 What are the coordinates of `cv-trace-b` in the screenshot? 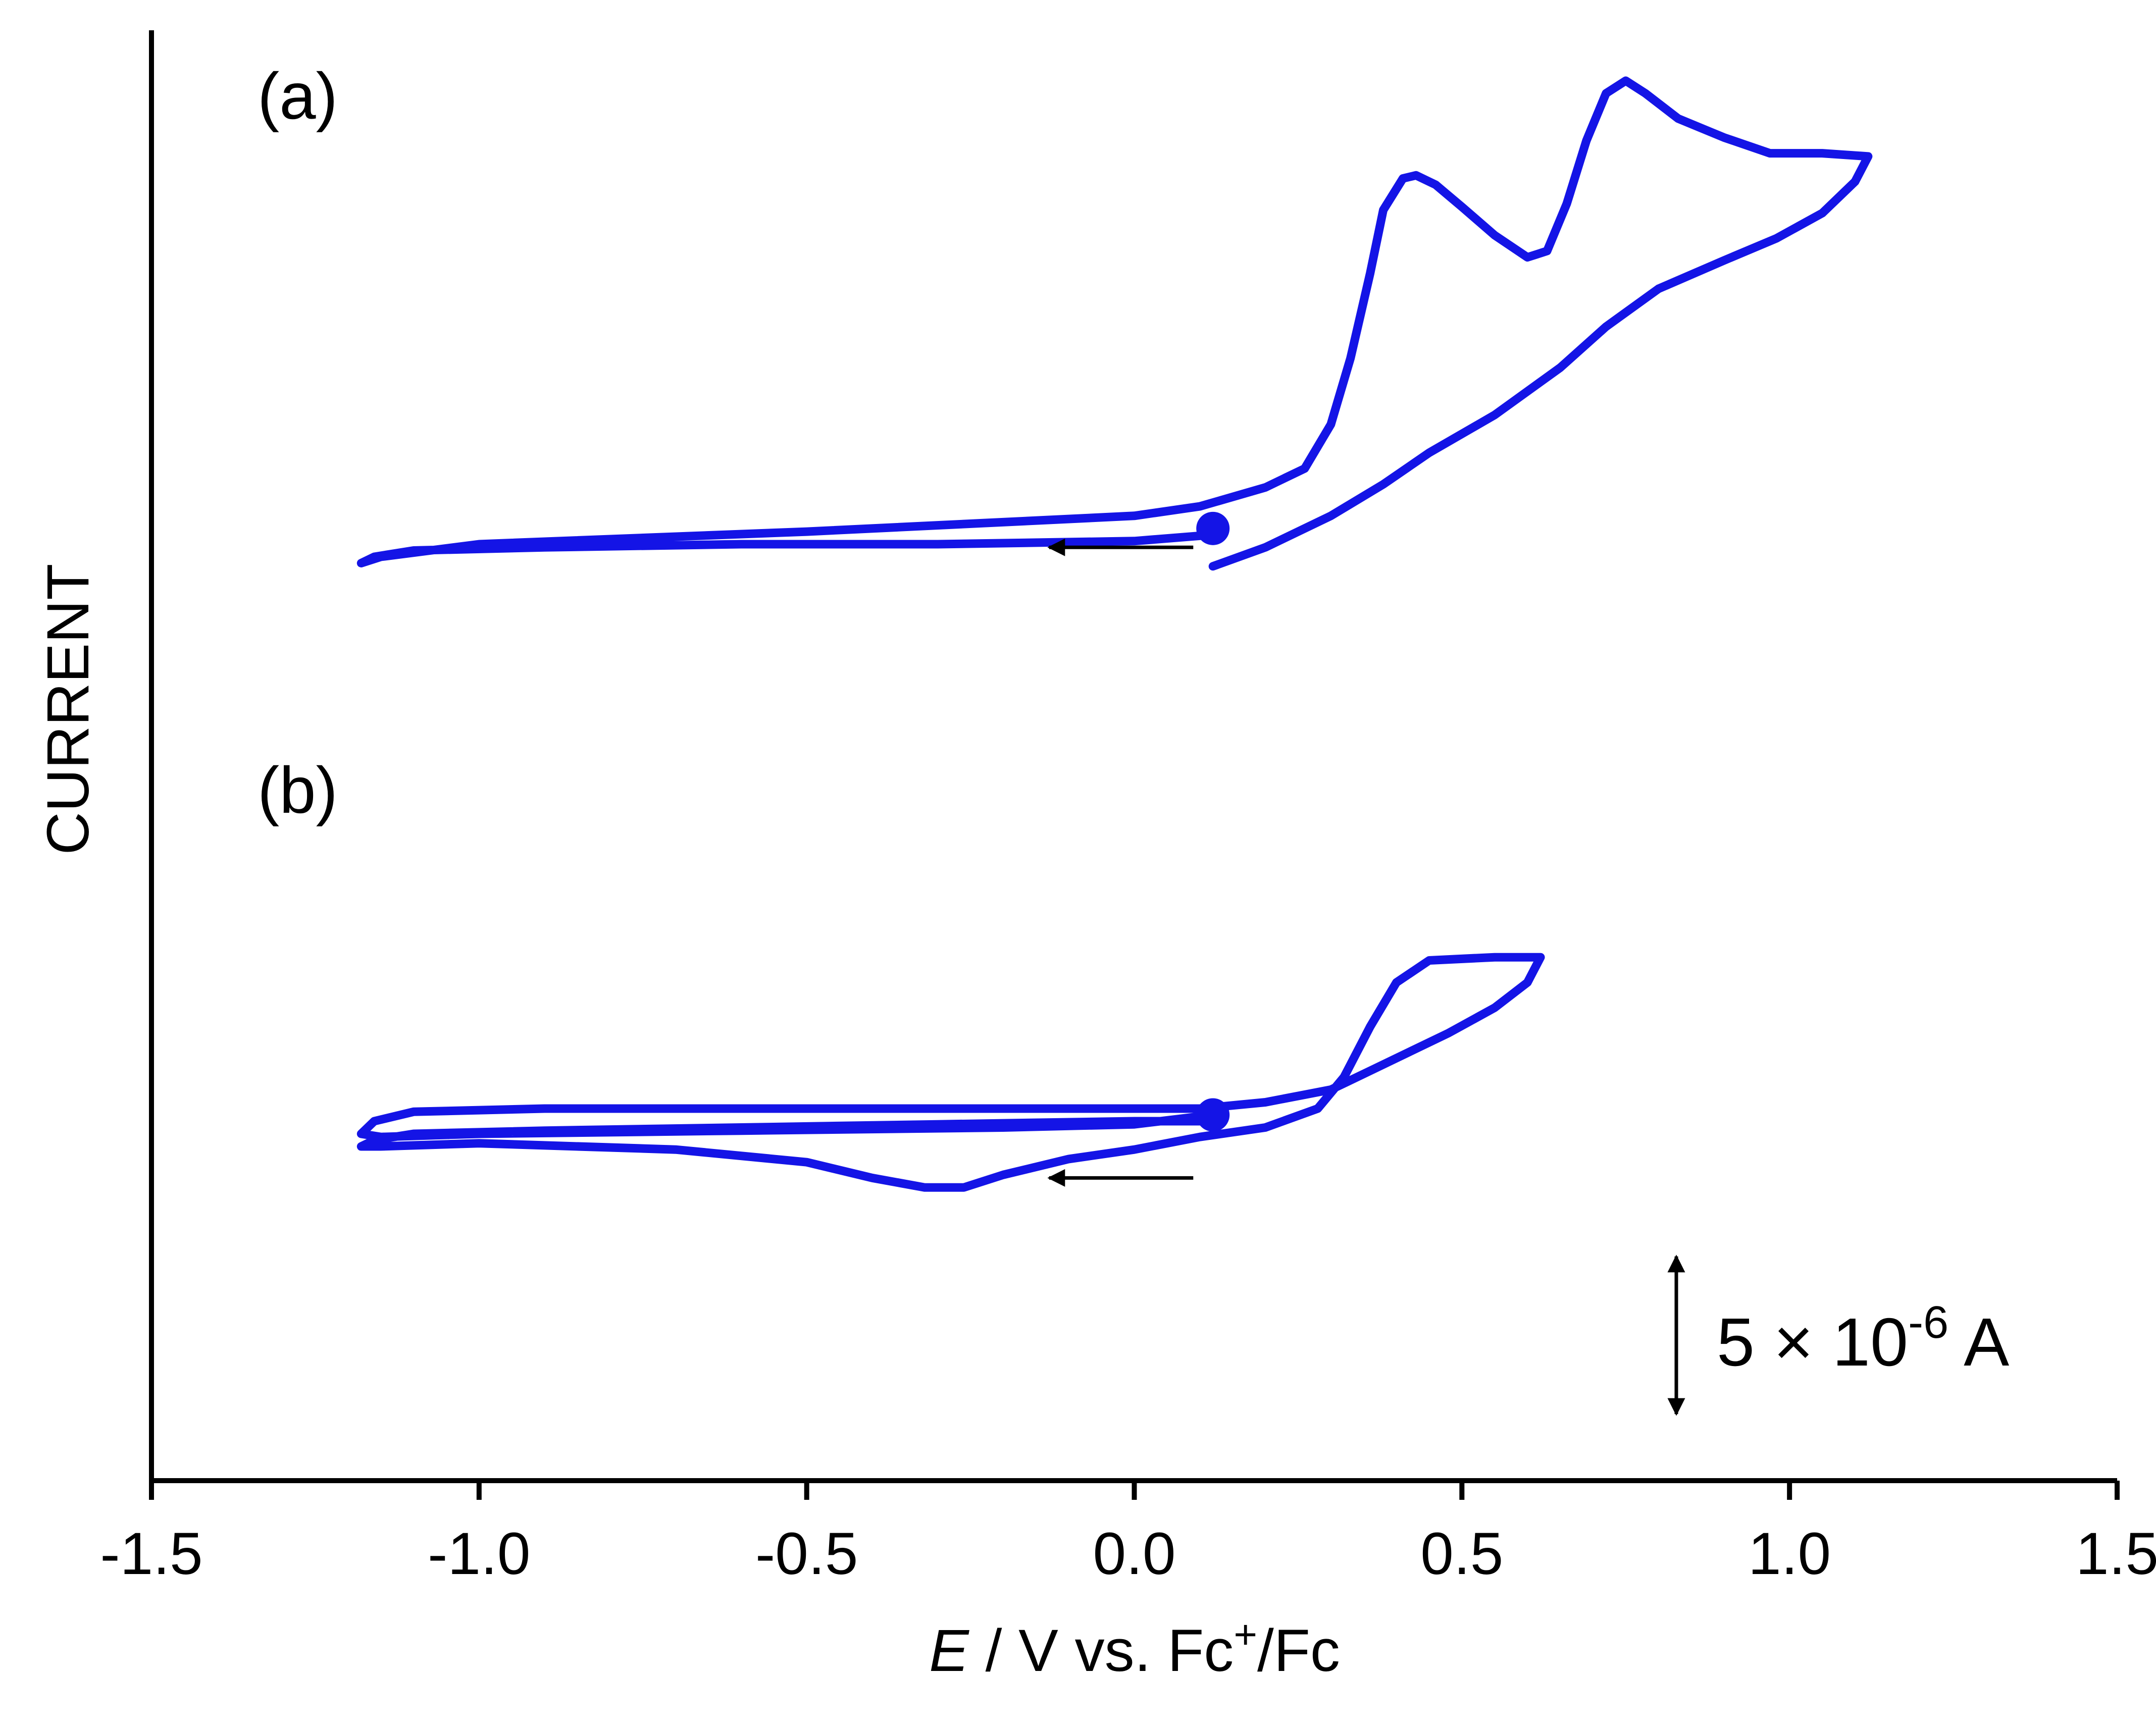 It's located at (951, 1072).